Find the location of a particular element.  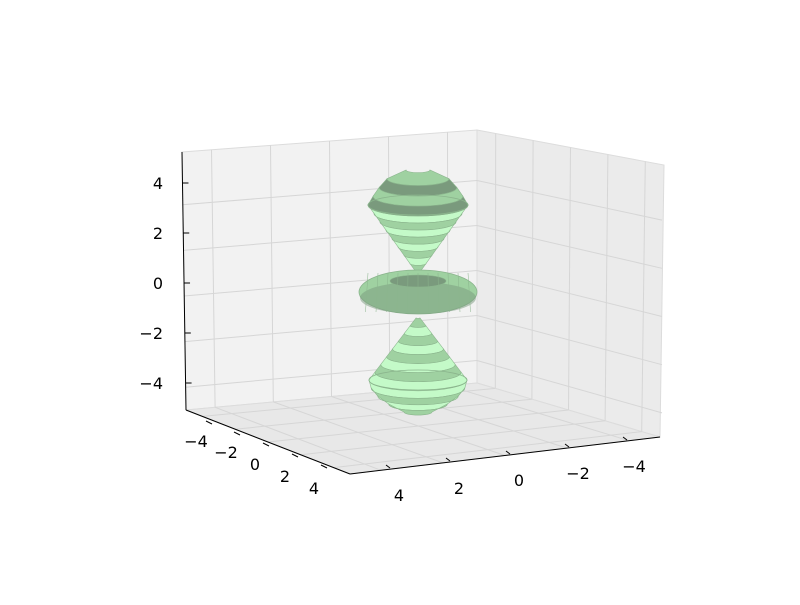

z-tick-label: −4 is located at coordinates (151, 383).